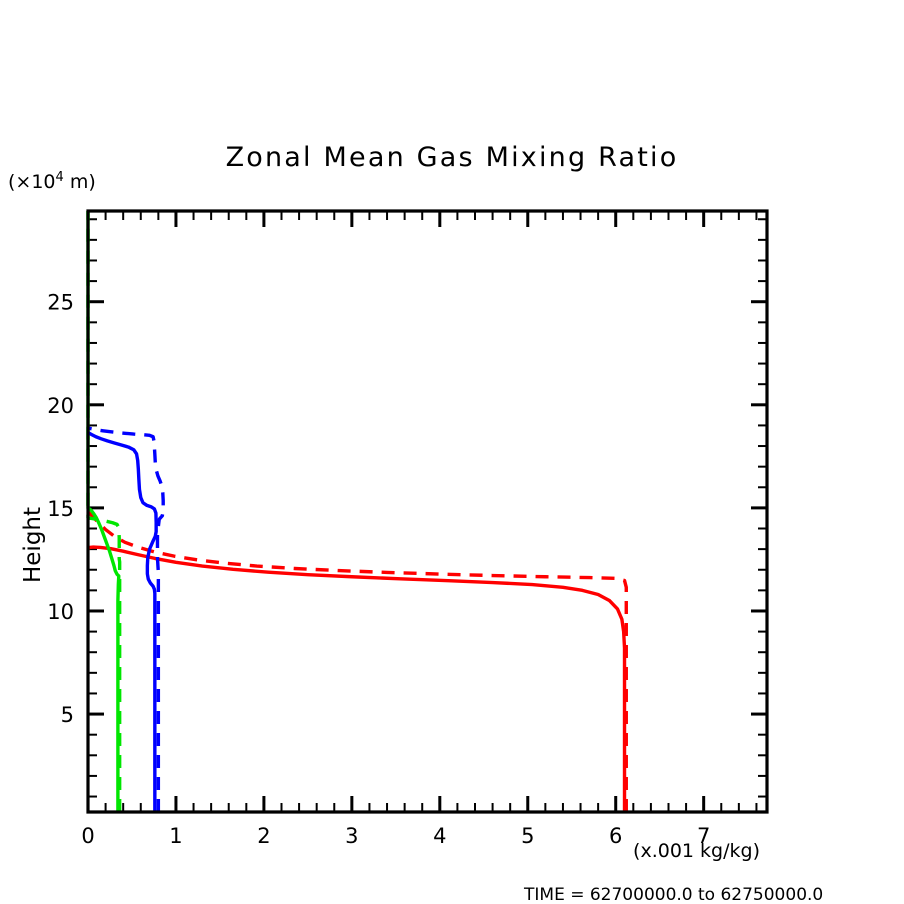 The image size is (904, 904). I want to click on x-tick-label: 4, so click(439, 836).